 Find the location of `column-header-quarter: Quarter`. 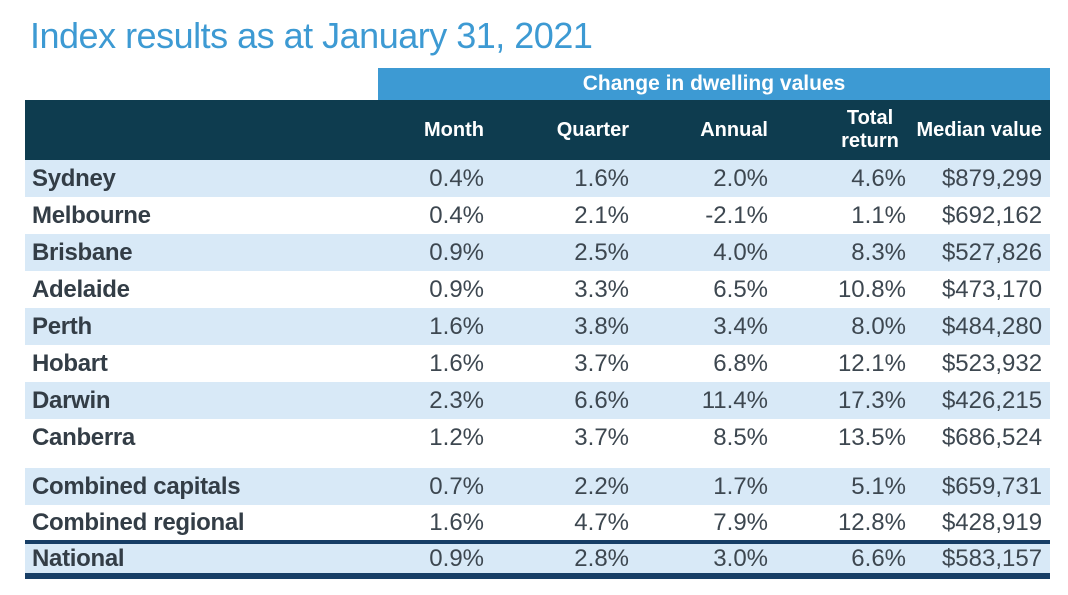

column-header-quarter: Quarter is located at coordinates (562, 130).